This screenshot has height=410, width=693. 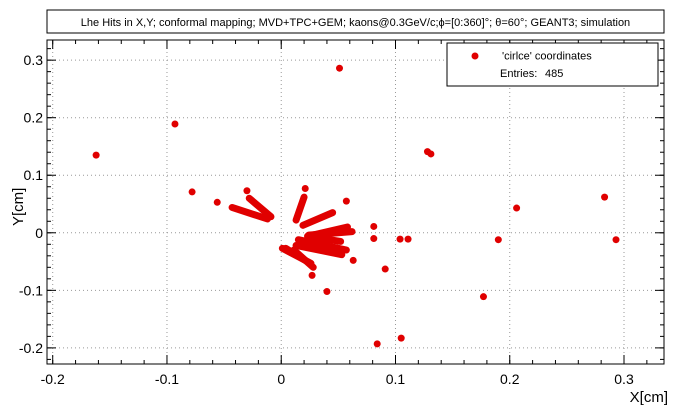 I want to click on legend-stats-value: 485, so click(x=554, y=74).